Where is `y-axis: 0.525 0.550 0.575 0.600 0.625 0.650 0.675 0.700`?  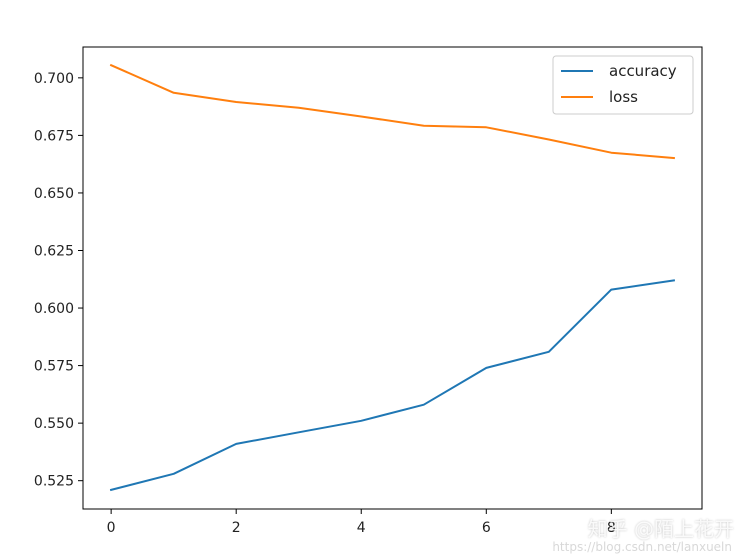
y-axis: 0.525 0.550 0.575 0.600 0.625 0.650 0.675 0.700 is located at coordinates (58, 280).